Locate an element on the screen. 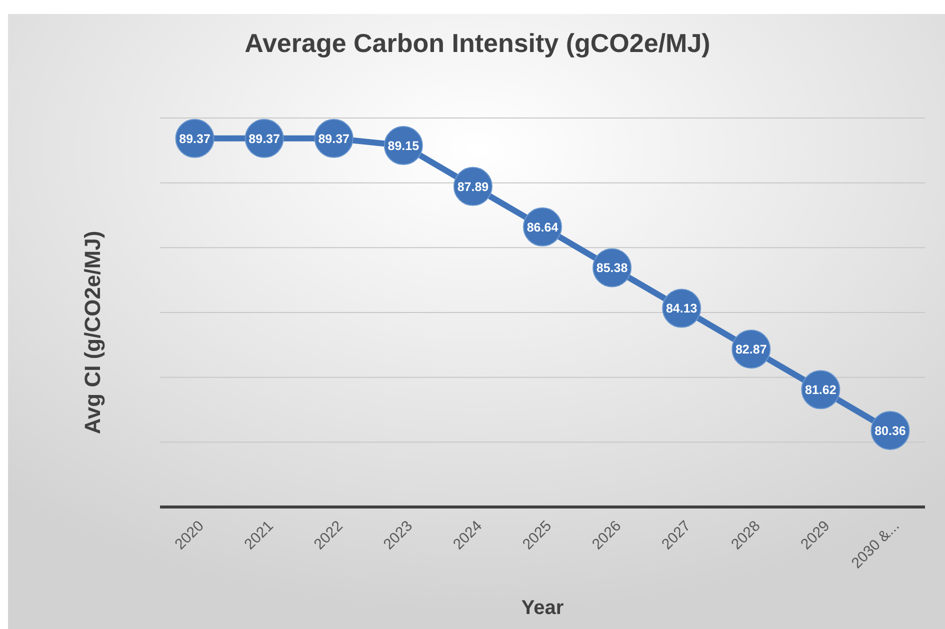 This screenshot has width=945, height=629. y-axis-title: Avg CI (g/CO2e/MJ) is located at coordinates (92, 332).